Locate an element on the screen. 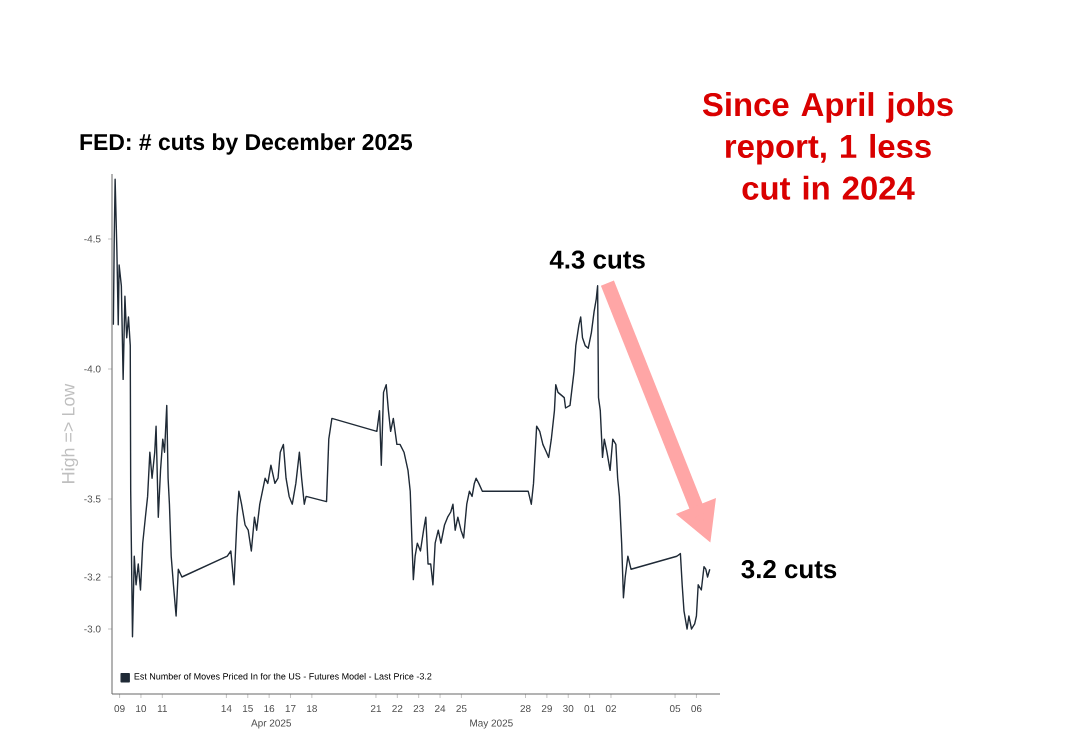  annotation: Since April jobs report, 1 less cut in 2024 is located at coordinates (827, 146).